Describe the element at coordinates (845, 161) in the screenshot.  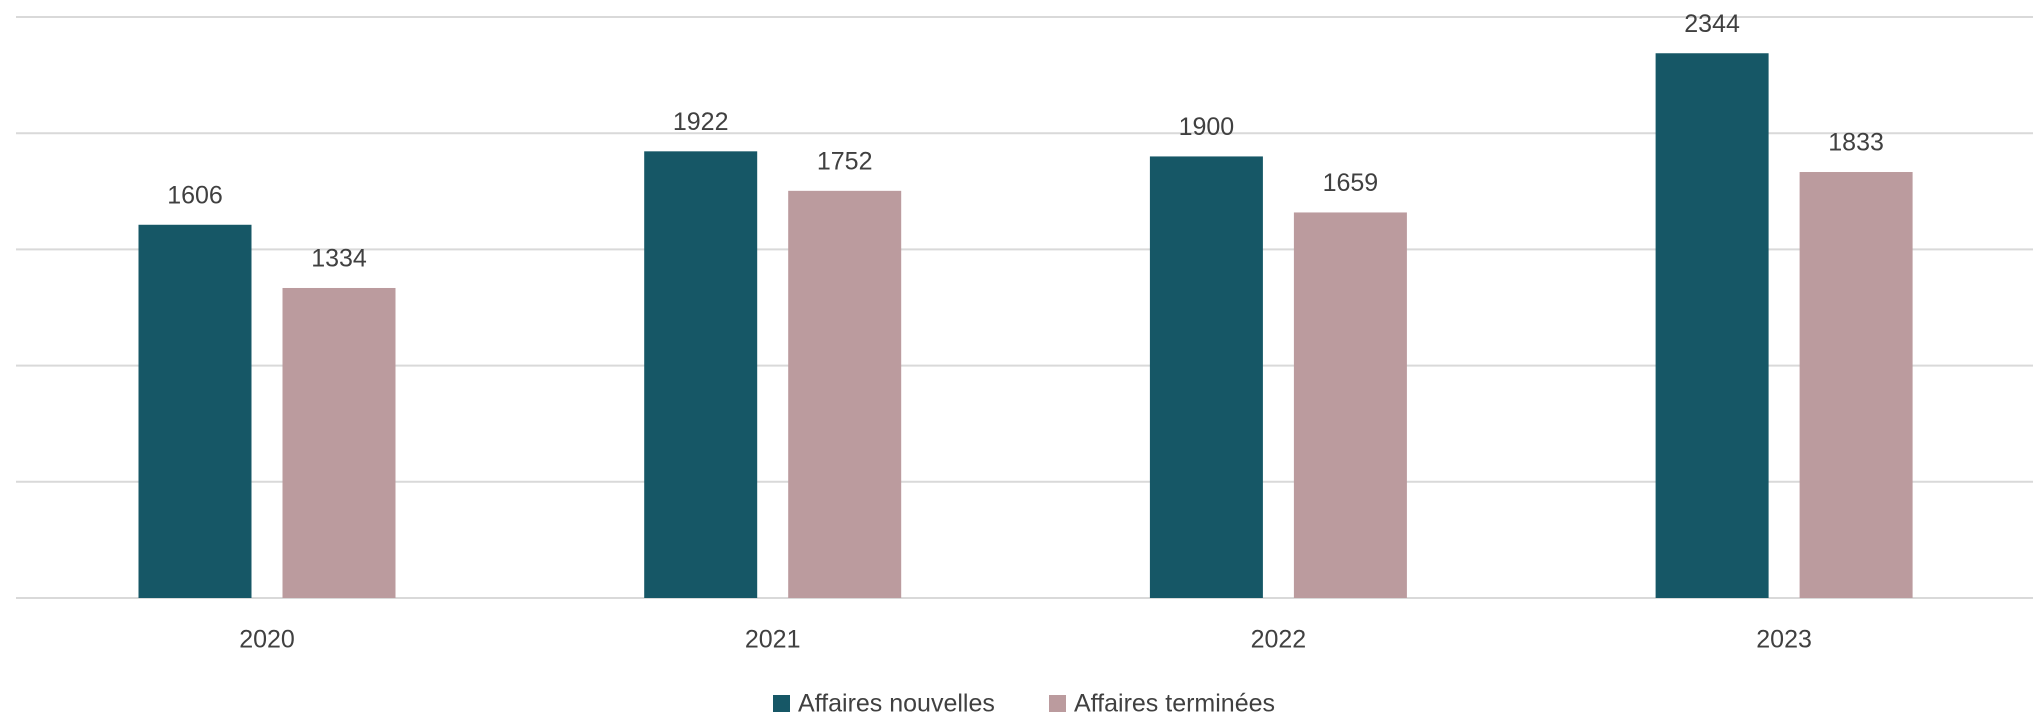
I see `data-label: 1752` at that location.